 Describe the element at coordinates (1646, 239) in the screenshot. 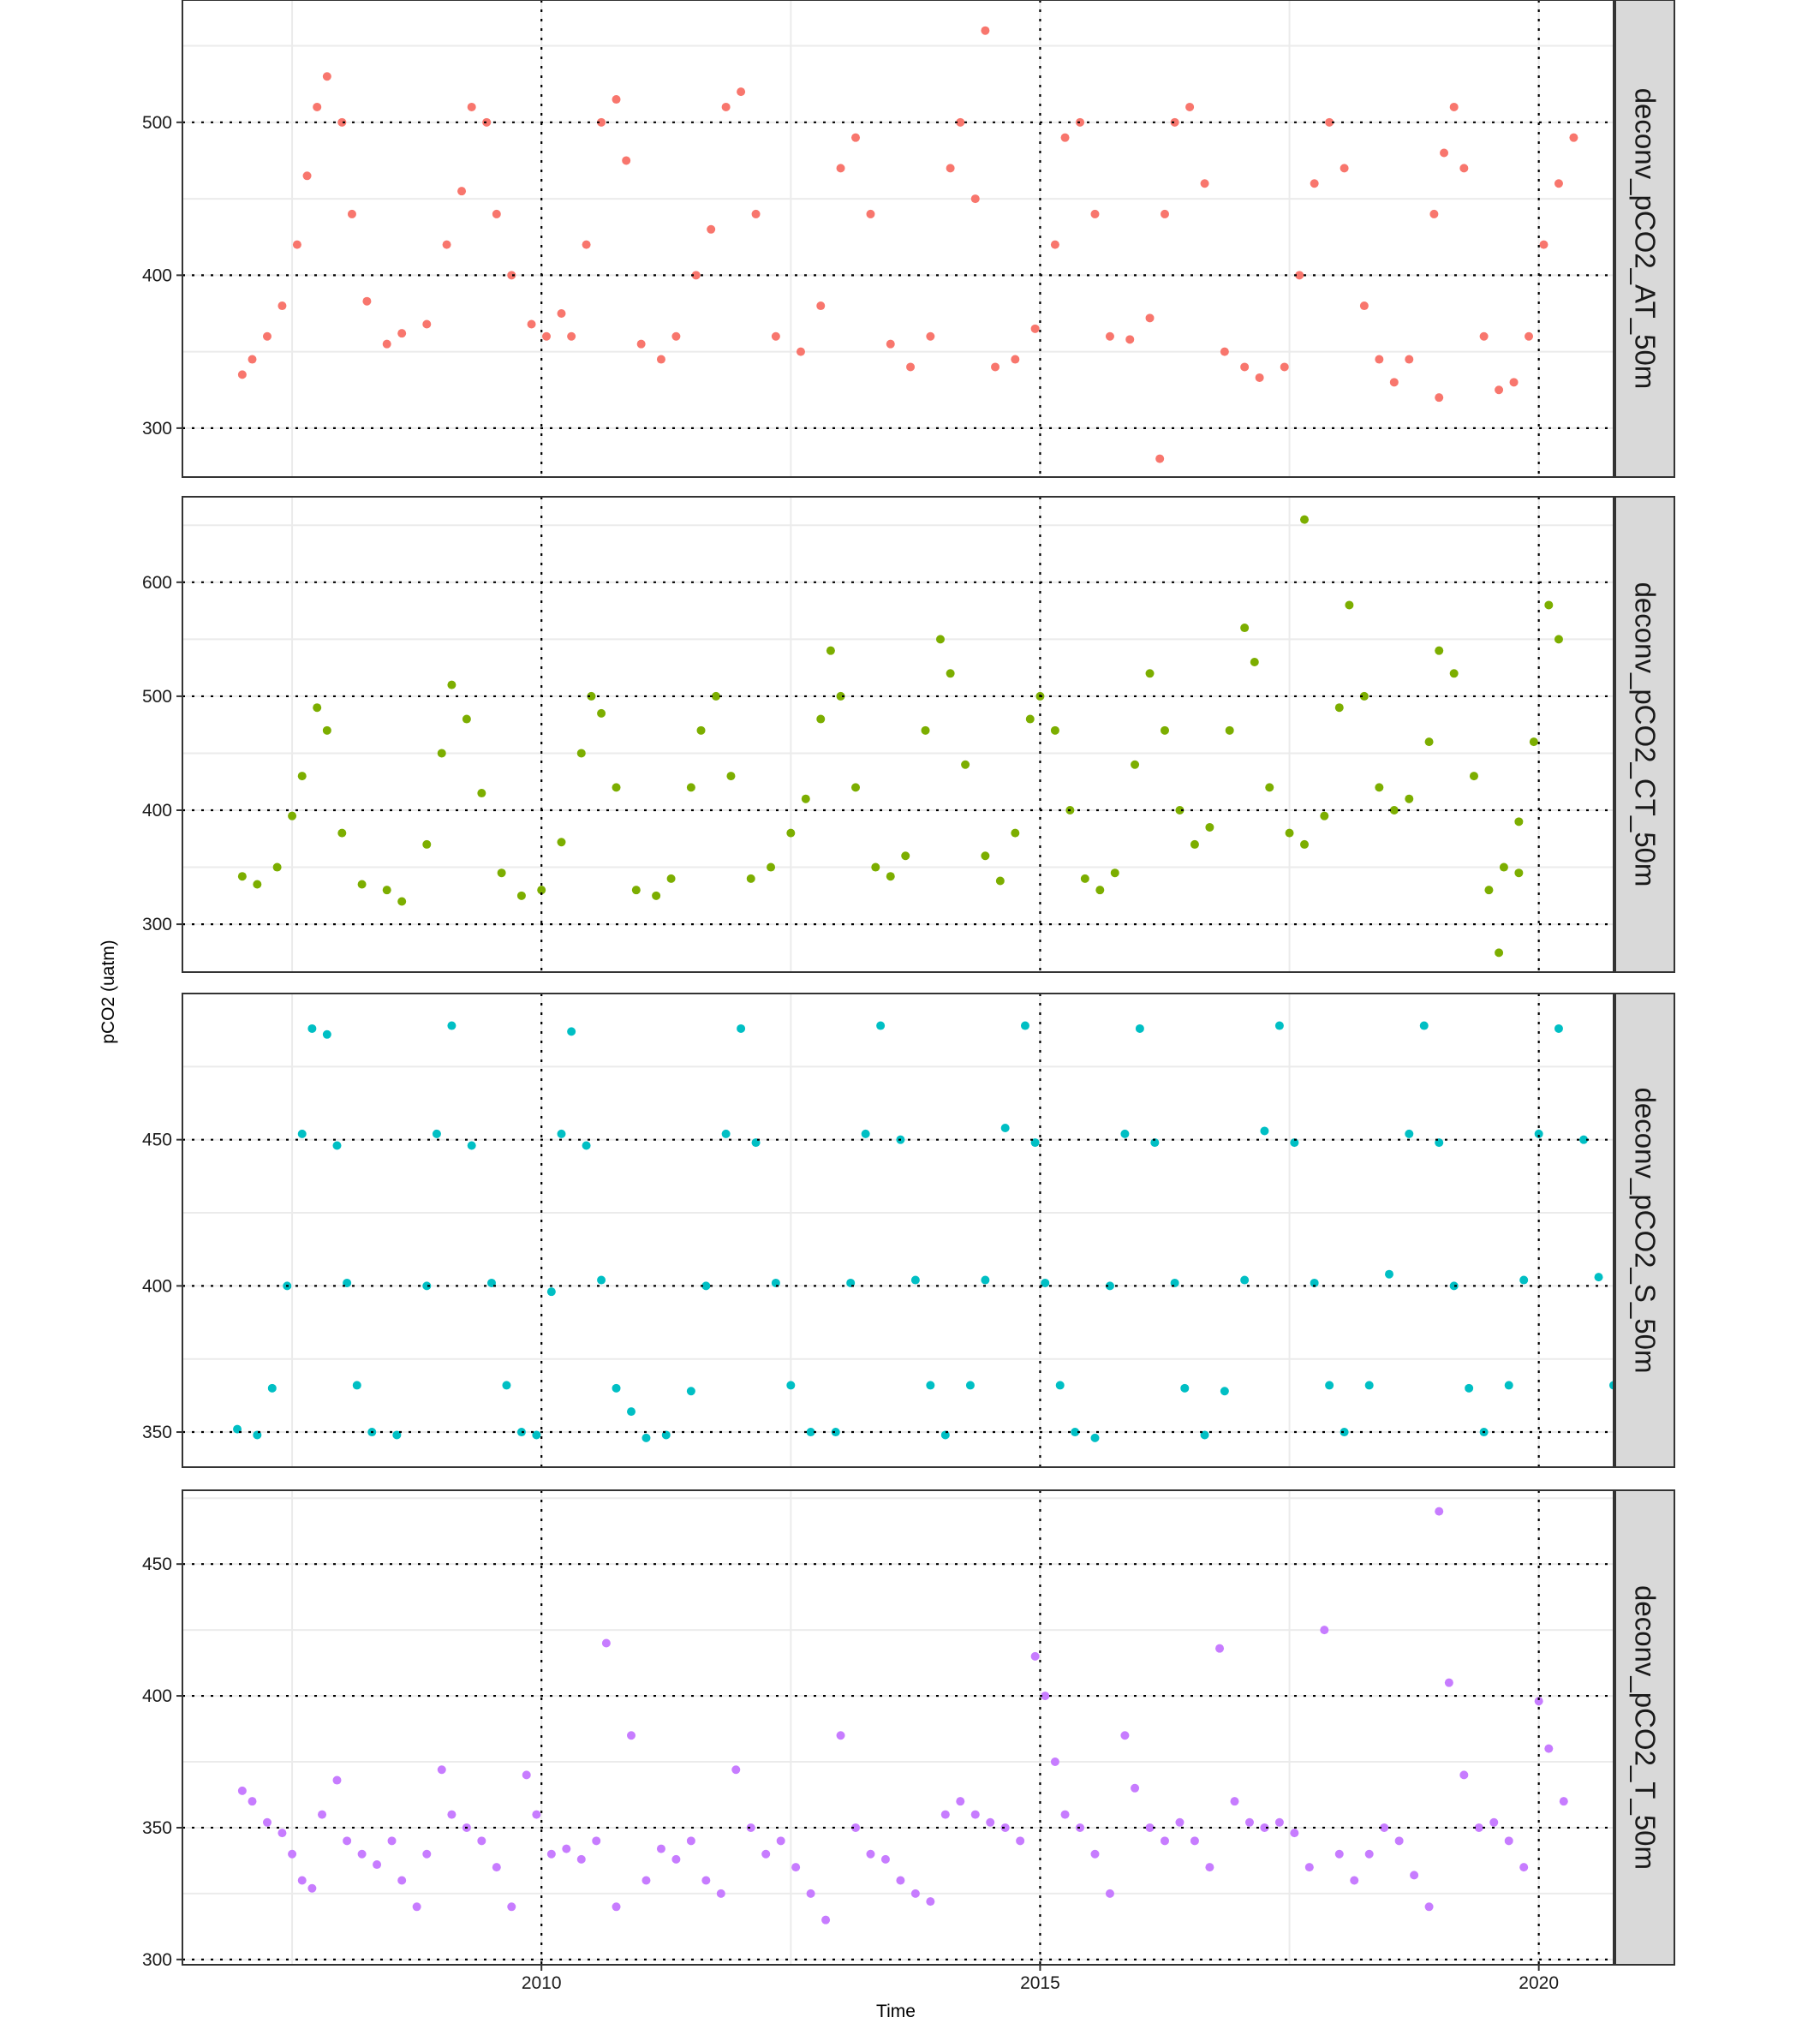

I see `facet-strip-label: deconv_pCO2_AT_50m` at that location.